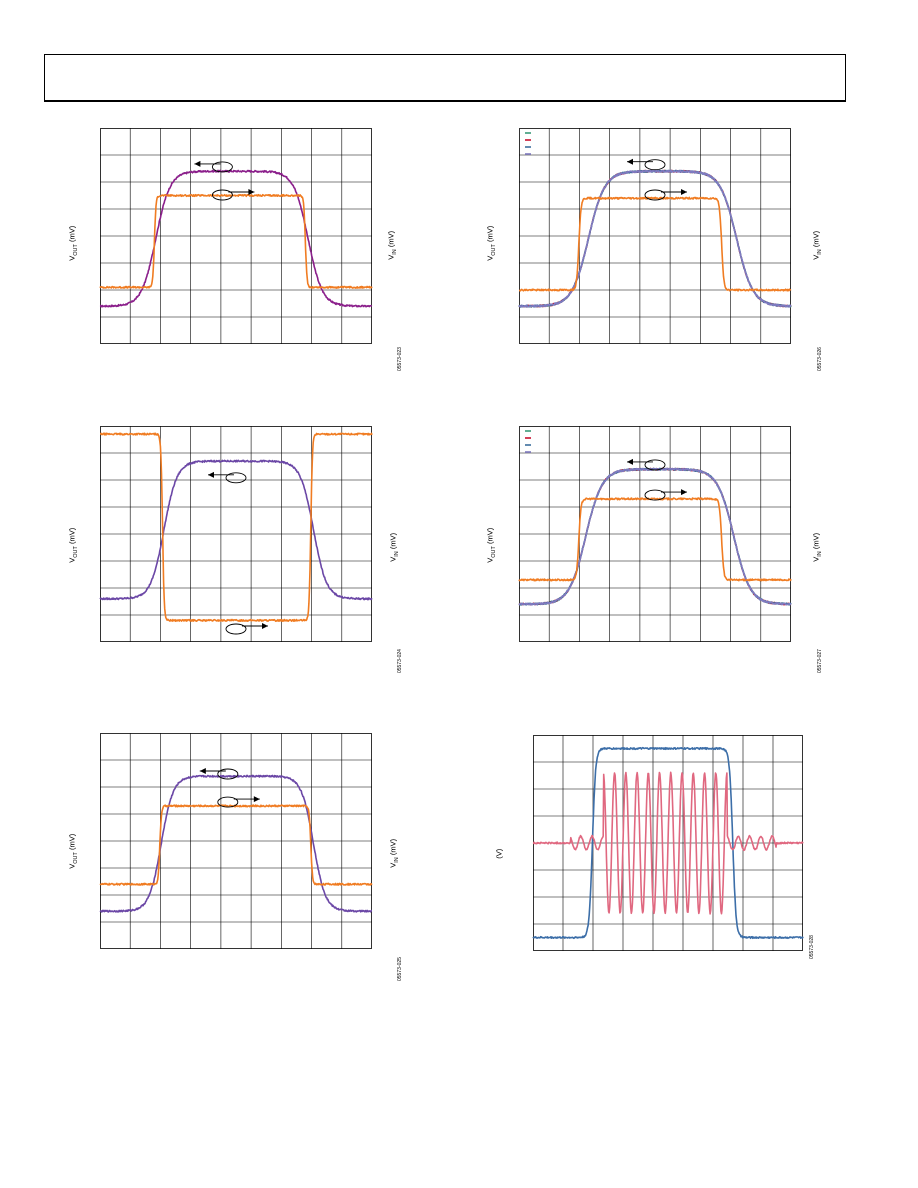 This screenshot has width=918, height=1188. I want to click on figure-id: 05573-027, so click(820, 661).